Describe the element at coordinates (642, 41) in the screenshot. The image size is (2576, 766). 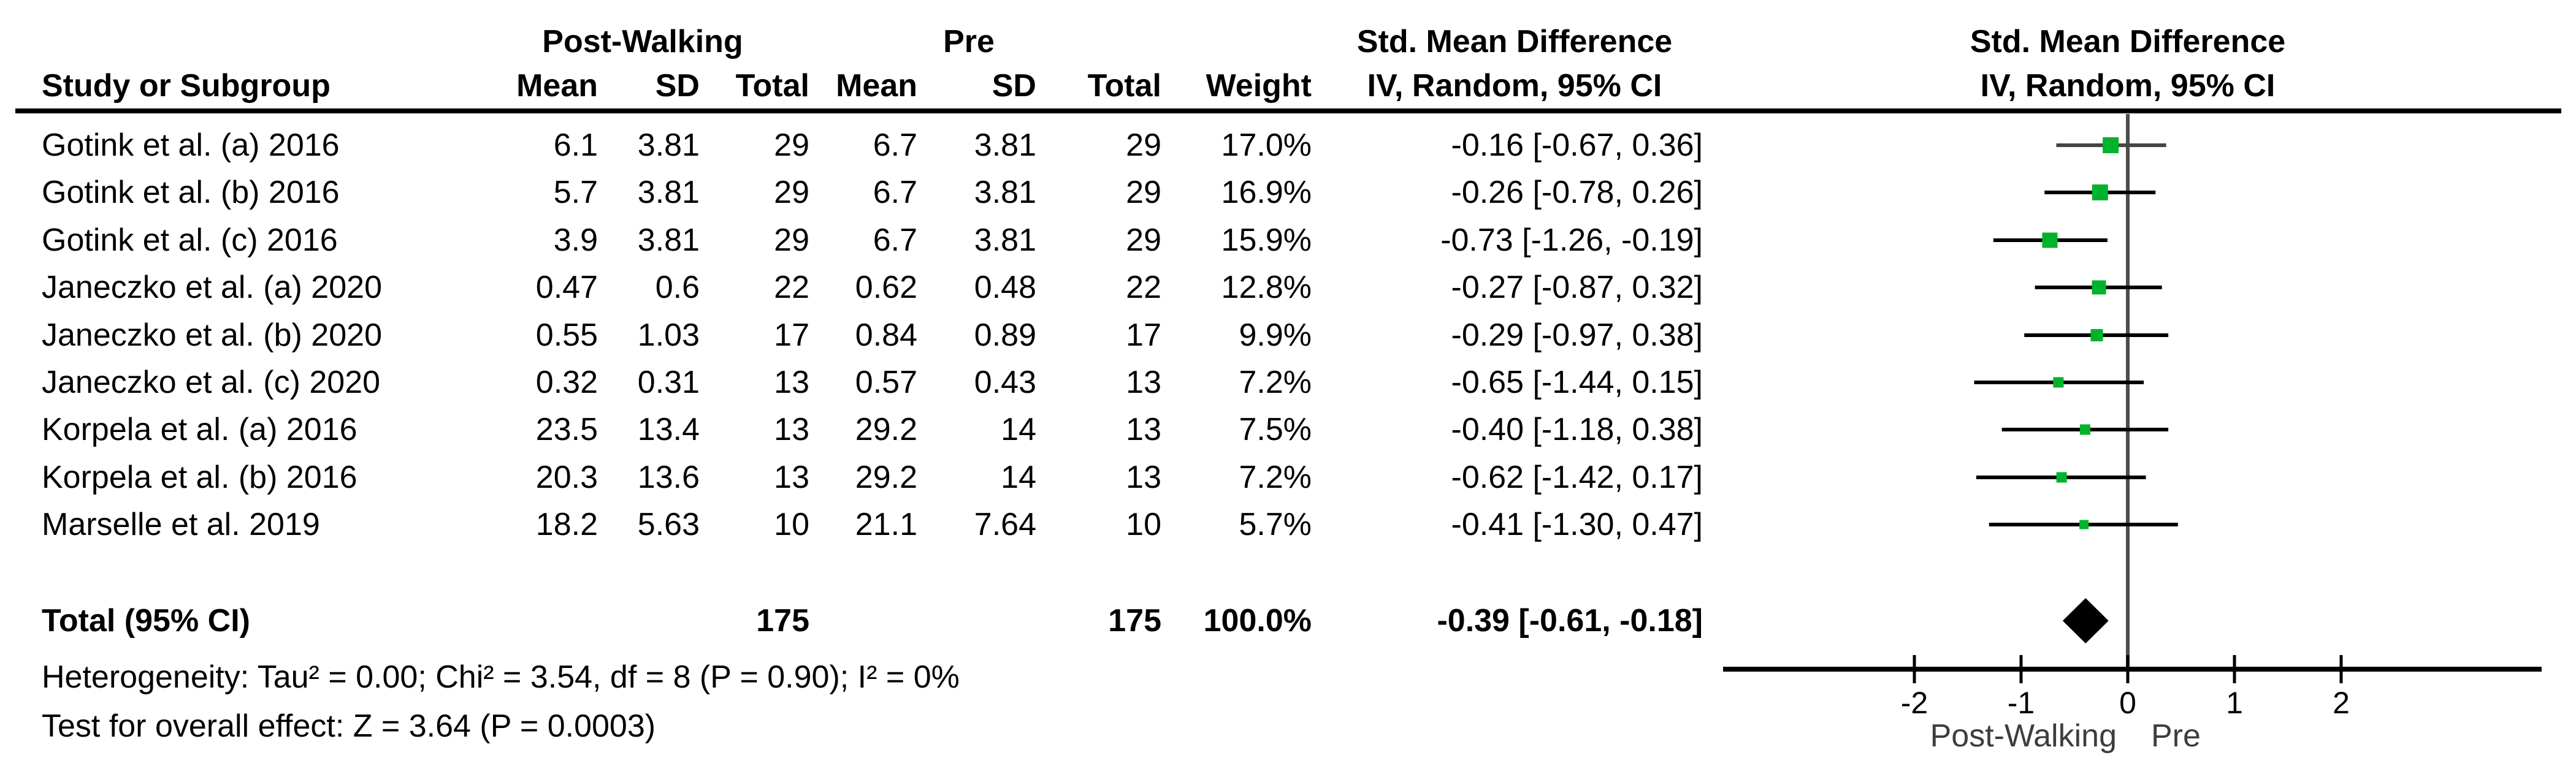
I see `group-header-post-walking: Post-Walking` at that location.